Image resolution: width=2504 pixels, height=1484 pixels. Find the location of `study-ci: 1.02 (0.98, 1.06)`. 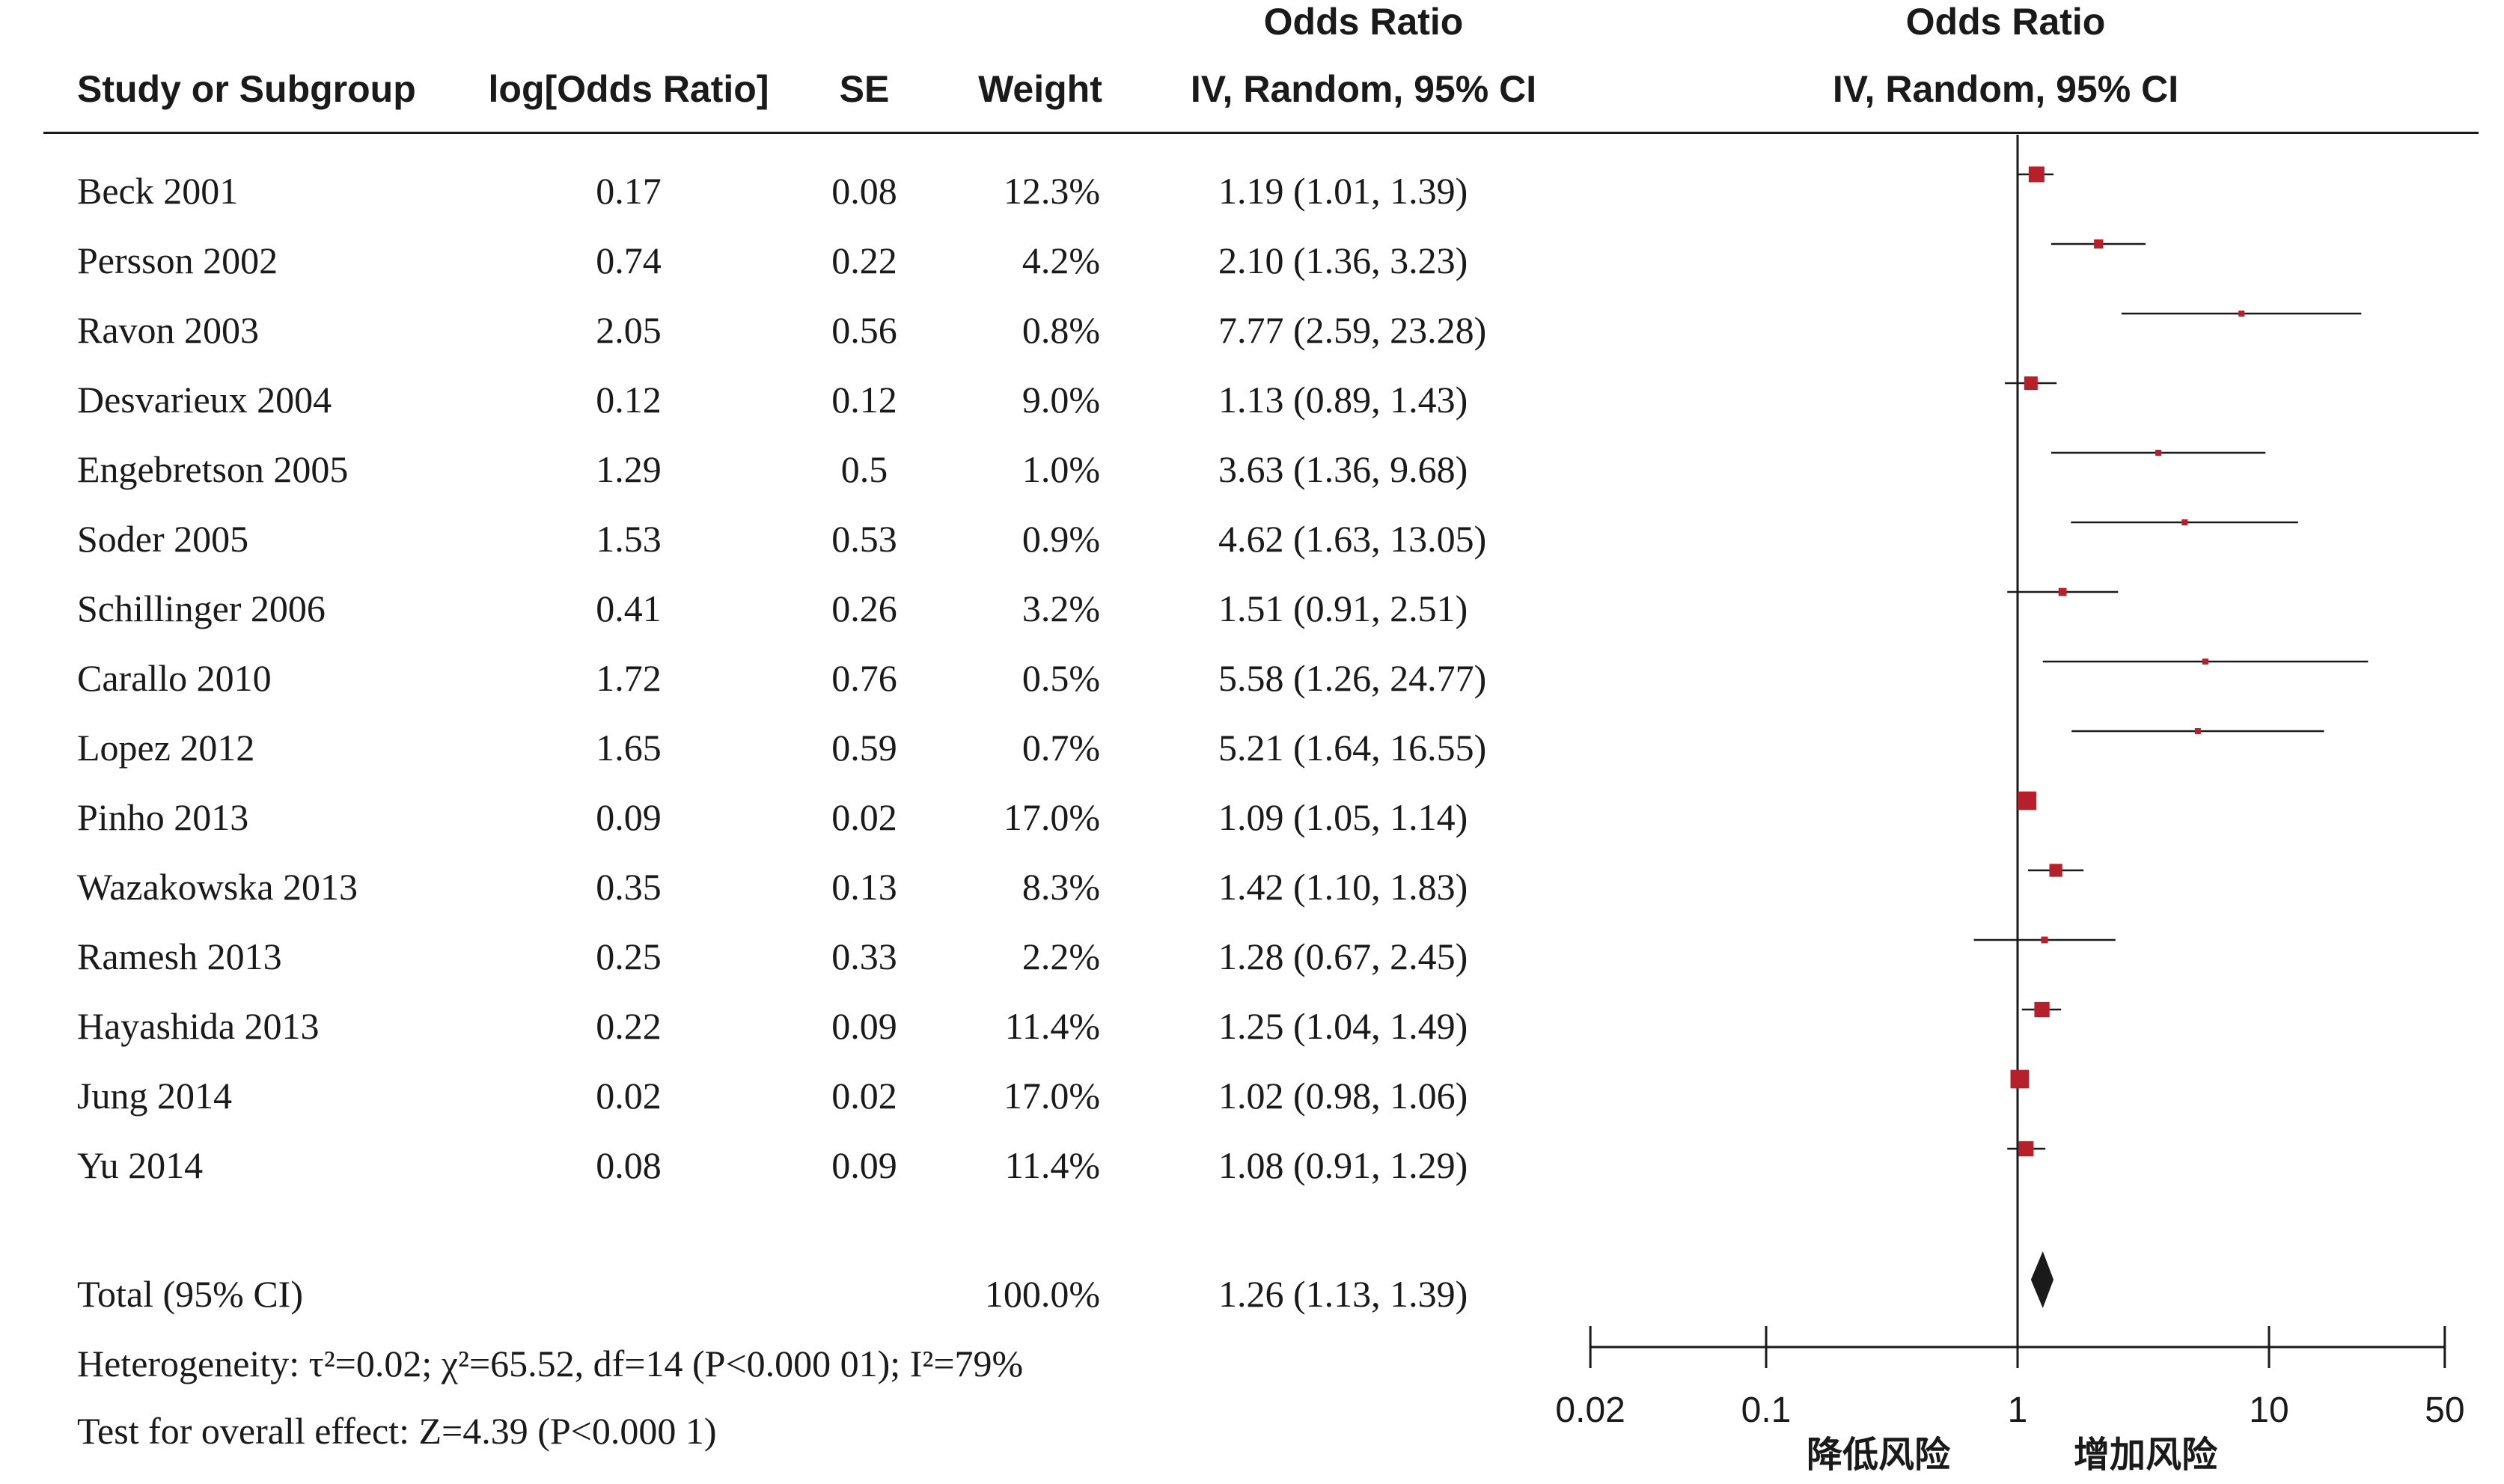

study-ci: 1.02 (0.98, 1.06) is located at coordinates (1343, 1096).